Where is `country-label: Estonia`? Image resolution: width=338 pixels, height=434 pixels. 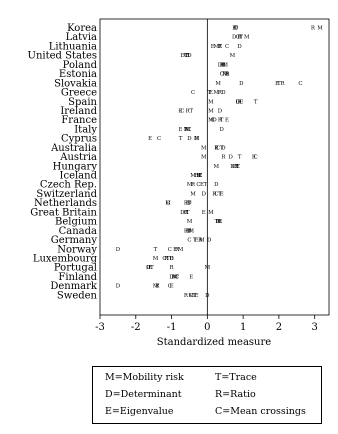 country-label: Estonia is located at coordinates (78, 74).